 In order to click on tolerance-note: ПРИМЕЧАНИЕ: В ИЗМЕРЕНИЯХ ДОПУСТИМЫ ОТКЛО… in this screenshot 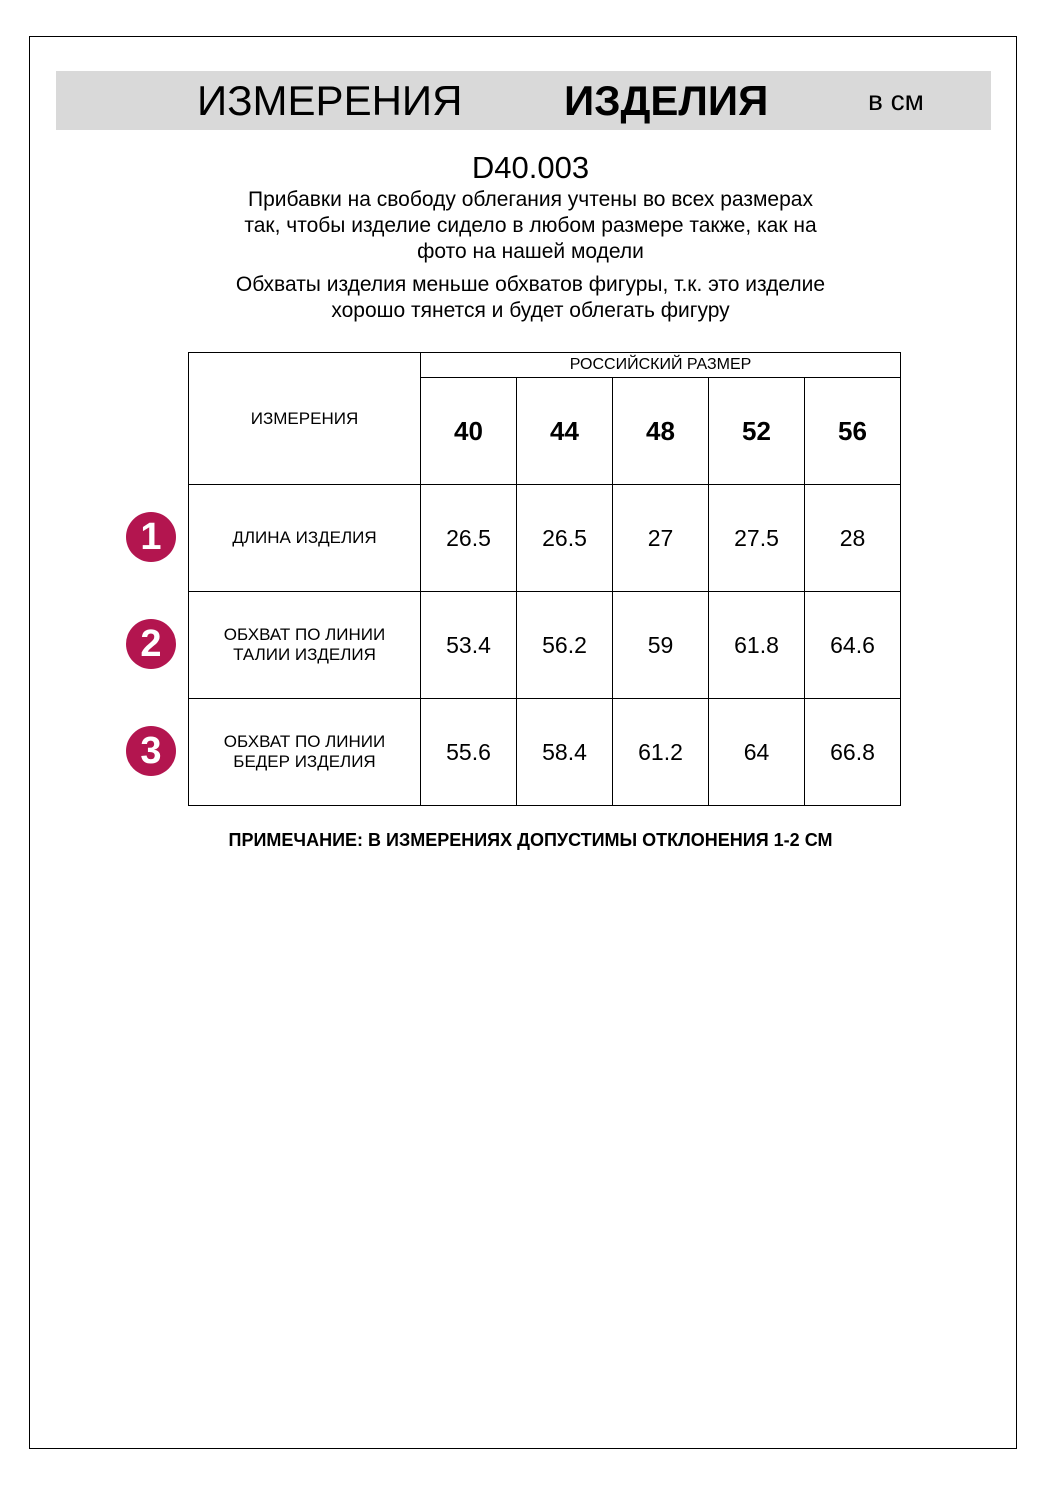, I will do `click(530, 840)`.